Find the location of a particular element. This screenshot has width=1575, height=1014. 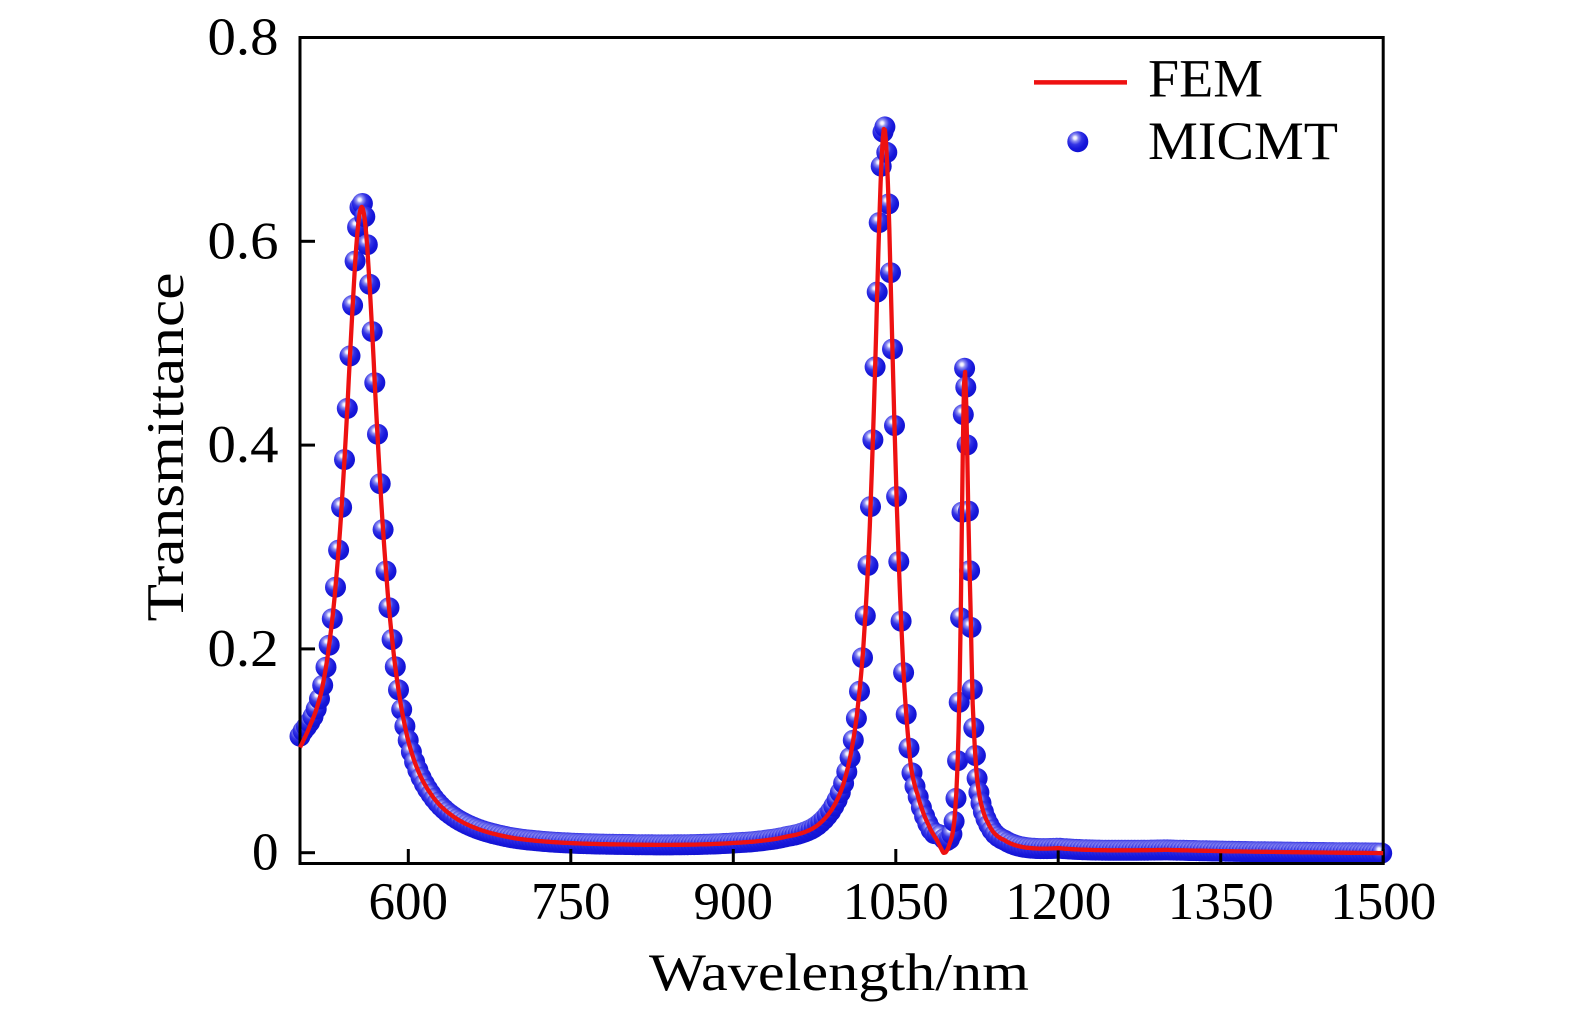

svg-text: 0.8 is located at coordinates (243, 38).